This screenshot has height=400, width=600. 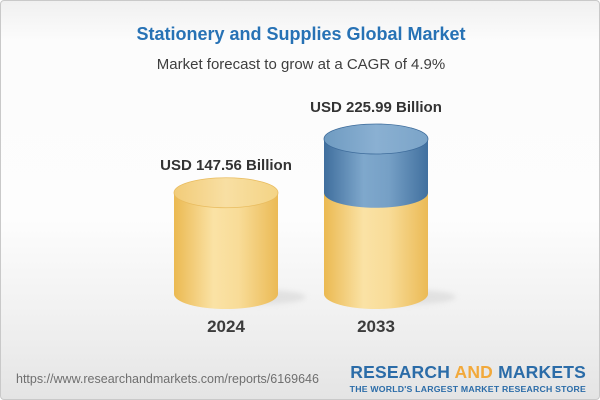 I want to click on category-label-2033: 2033, so click(x=376, y=326).